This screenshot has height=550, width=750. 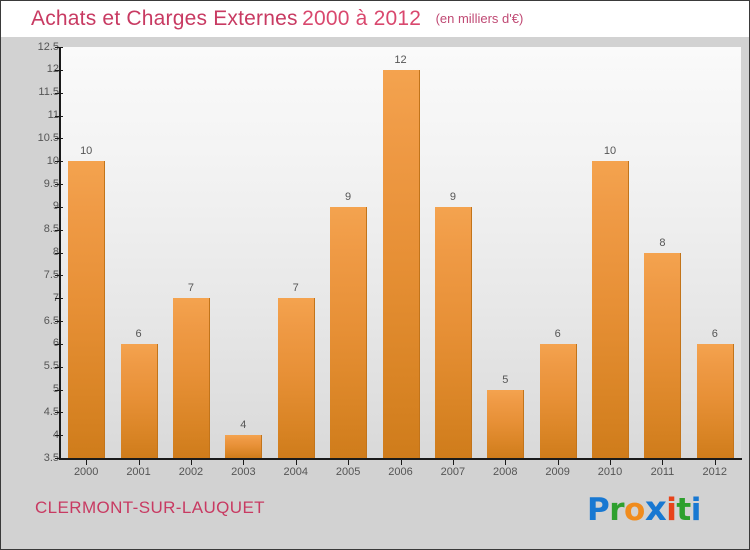 I want to click on y-axis-tick-label: 11.5, so click(x=48, y=92).